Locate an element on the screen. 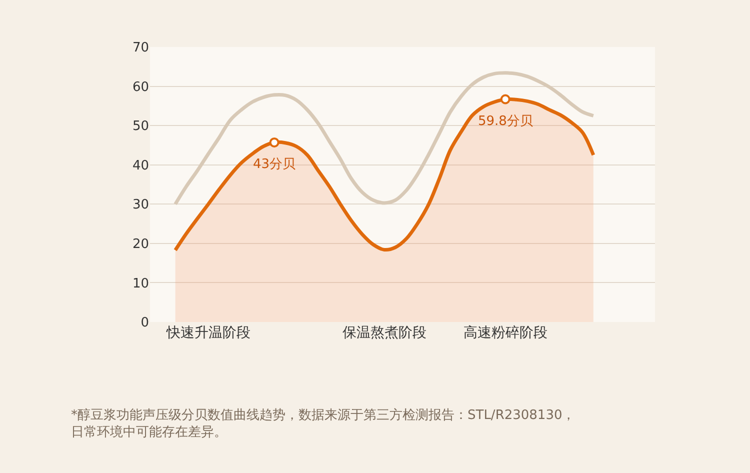 The width and height of the screenshot is (750, 473). text: *醇豆浆功能声压级分贝数值曲线趋势，数据来源于第三方检测报告：STL/R2308130，日常环境中可能存在差异。 is located at coordinates (323, 423).